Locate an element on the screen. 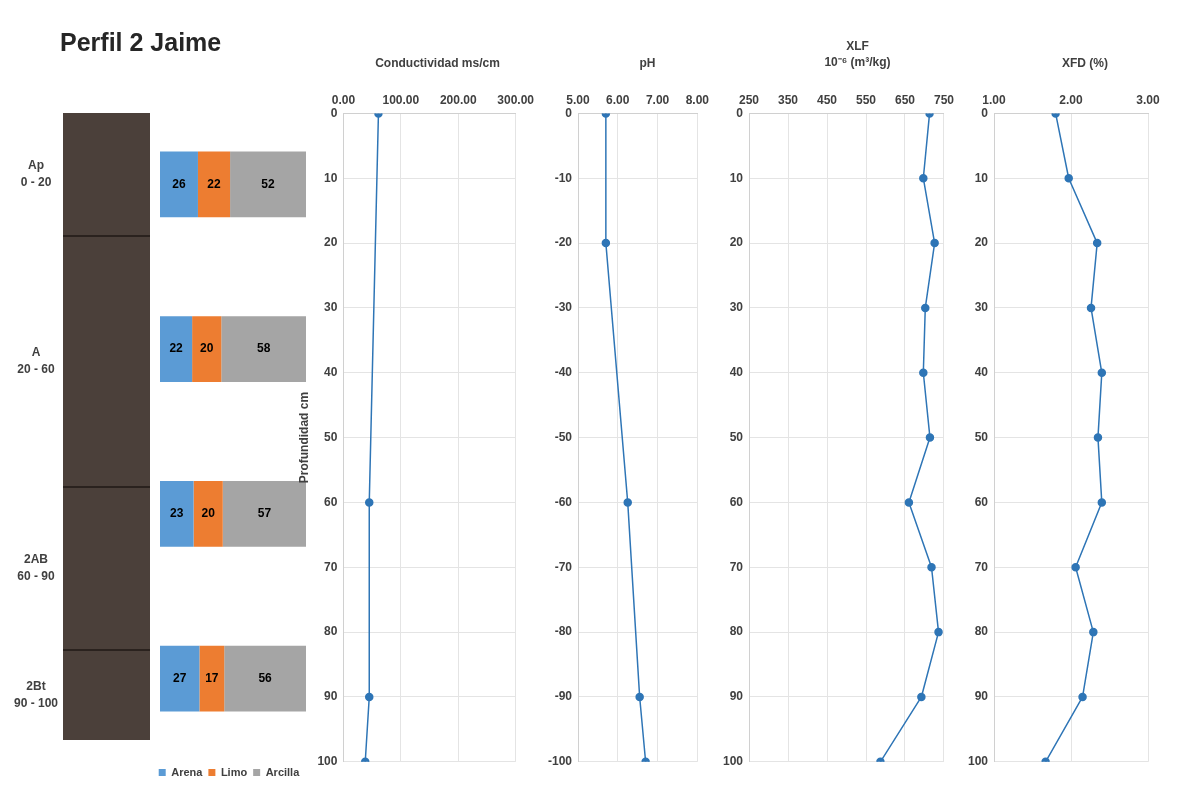  x-tick-label: 200.00 is located at coordinates (458, 99).